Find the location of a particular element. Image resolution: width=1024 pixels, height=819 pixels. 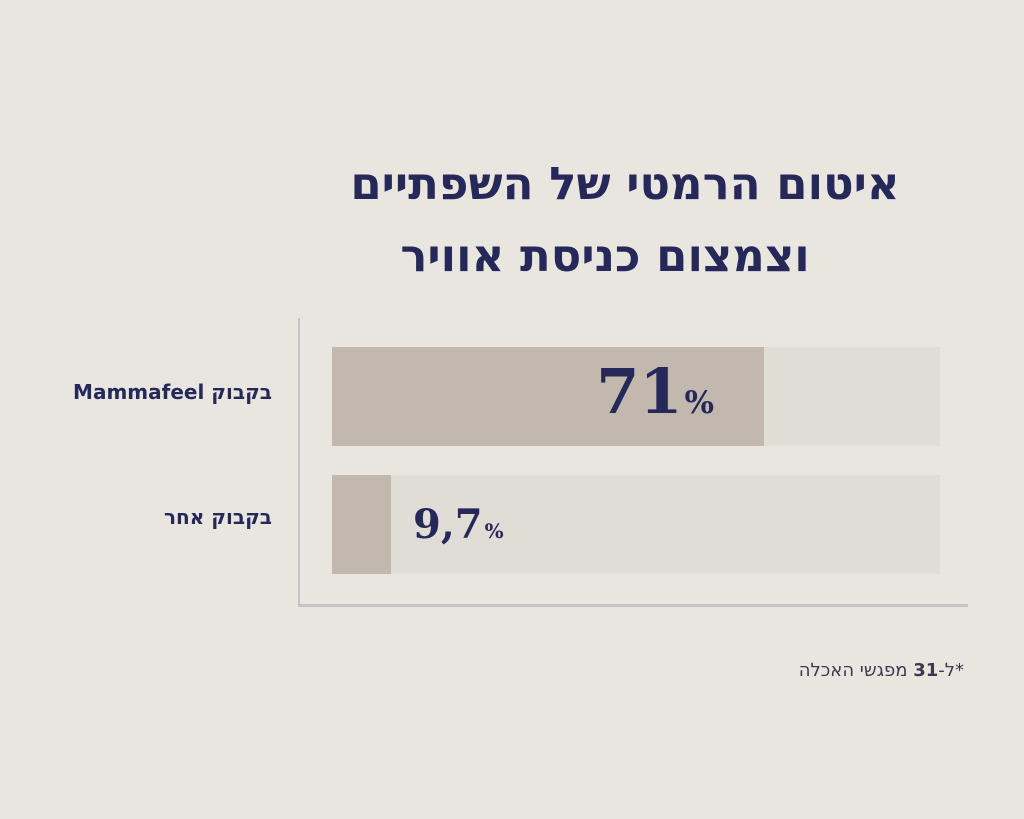

bar-mammafeel is located at coordinates (548, 396).